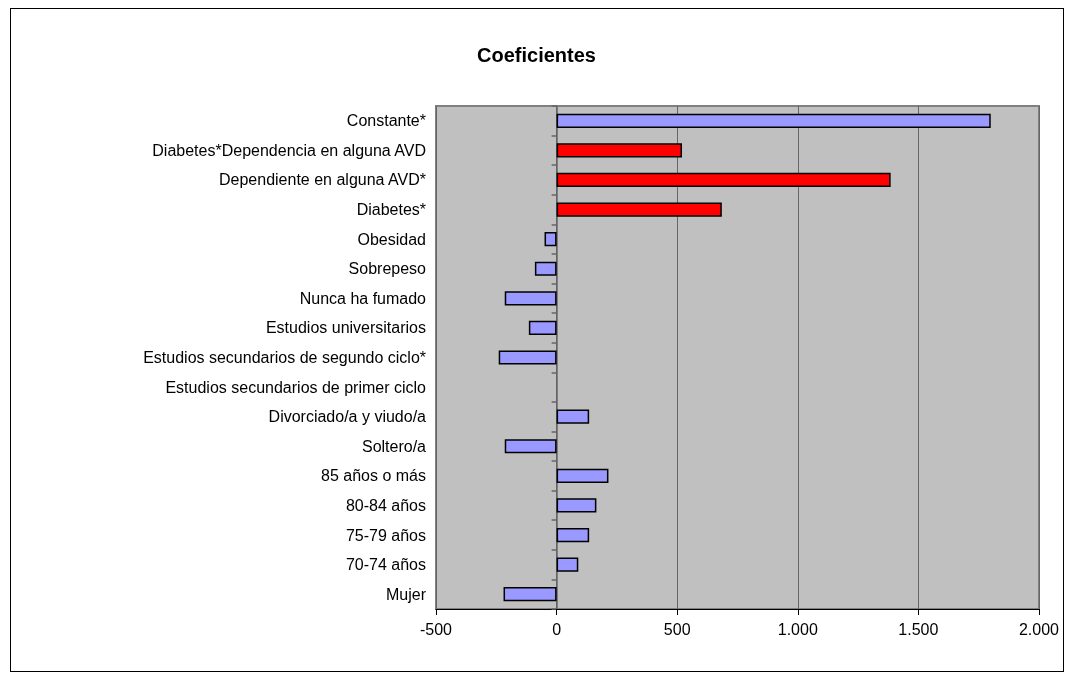 The width and height of the screenshot is (1074, 680). What do you see at coordinates (1039, 629) in the screenshot?
I see `x-tick-label: 2.000` at bounding box center [1039, 629].